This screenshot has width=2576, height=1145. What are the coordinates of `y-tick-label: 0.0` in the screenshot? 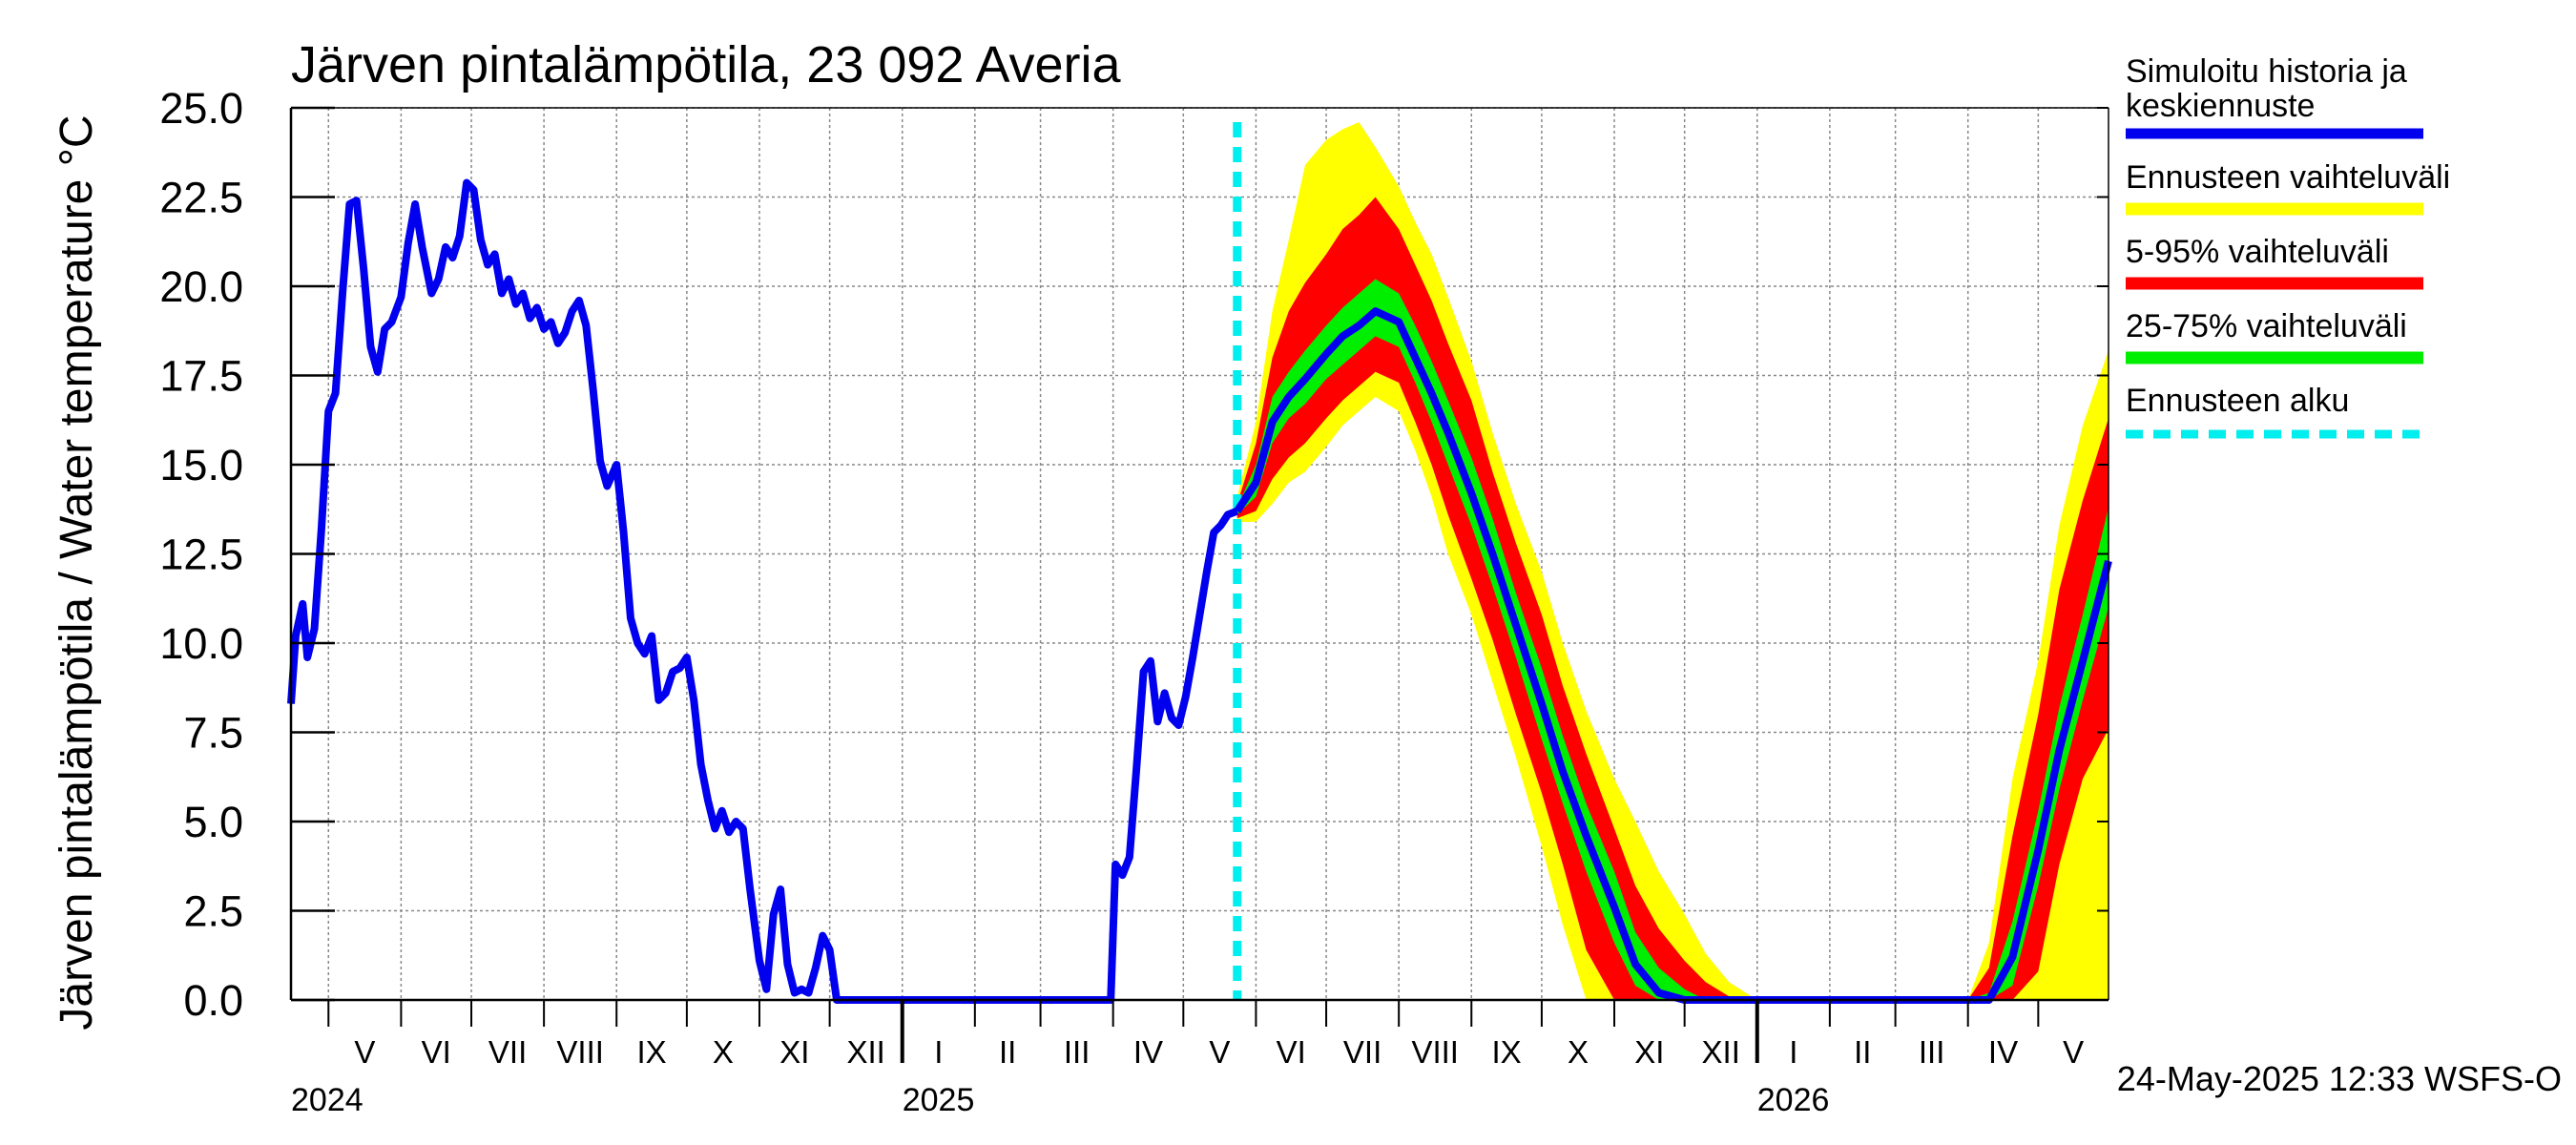 It's located at (213, 1000).